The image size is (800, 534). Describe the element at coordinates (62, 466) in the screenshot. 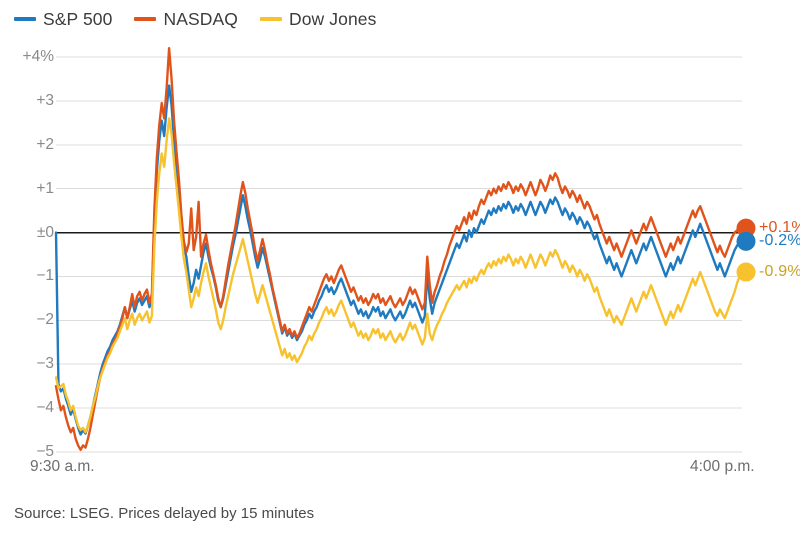

I see `x-axis-tick-open: 9:30 a.m.` at that location.